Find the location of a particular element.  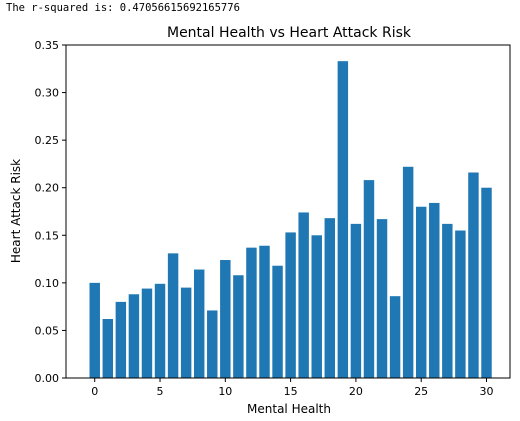

output-text: The r-squared is: 0.47056615692165776 is located at coordinates (123, 8).